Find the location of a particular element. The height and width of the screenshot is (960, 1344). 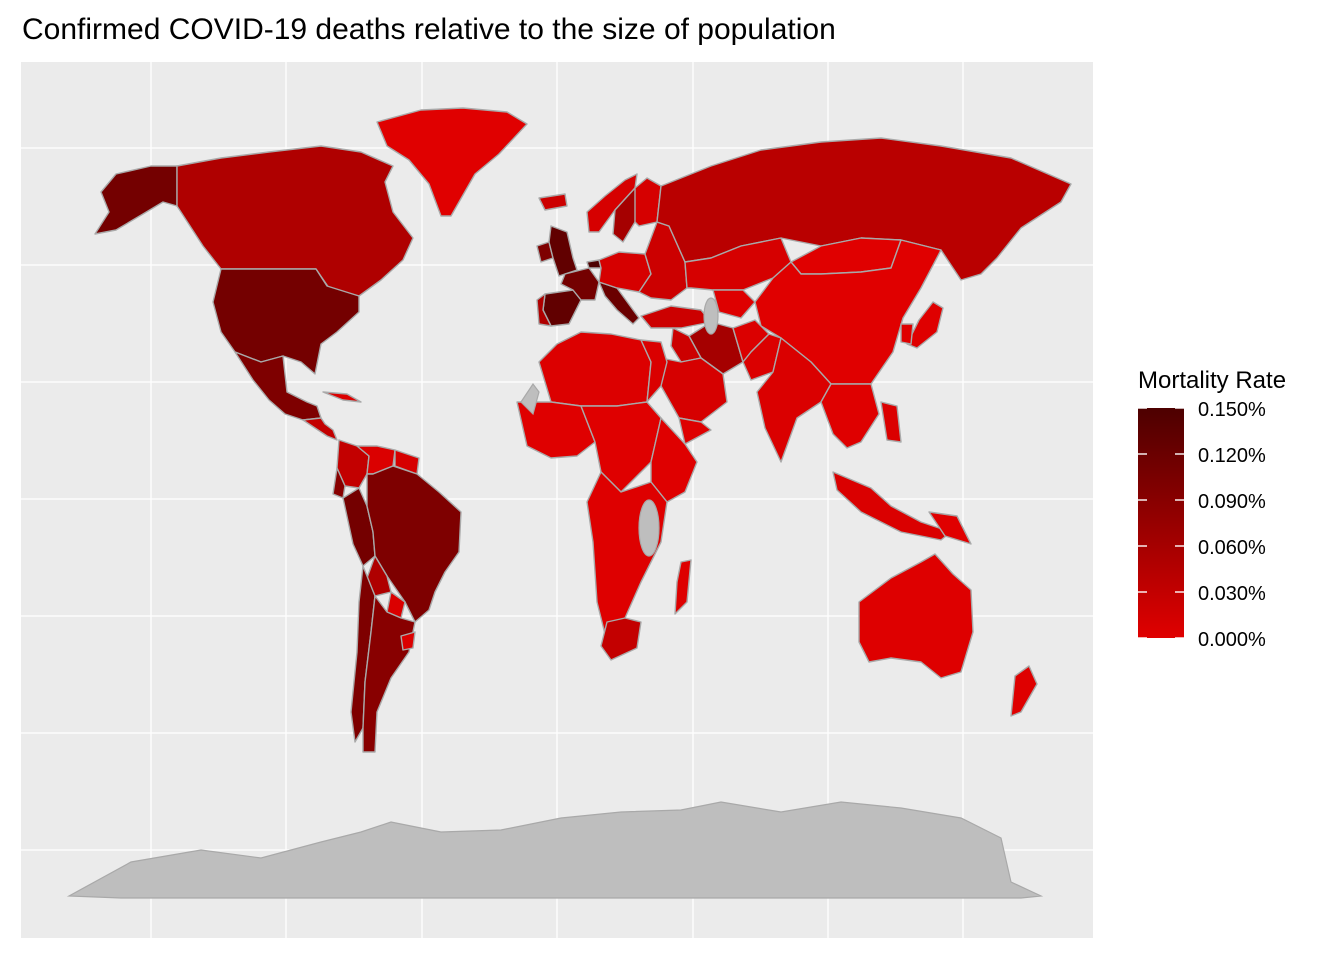

legend-title: Mortality Rate is located at coordinates (1212, 380).